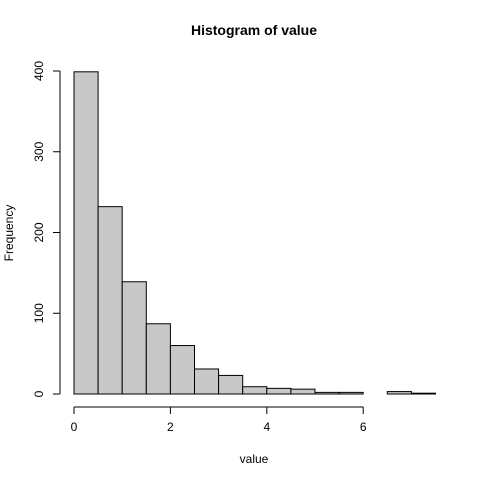 Image resolution: width=480 pixels, height=480 pixels. What do you see at coordinates (39, 313) in the screenshot?
I see `y-tick-label: 100` at bounding box center [39, 313].